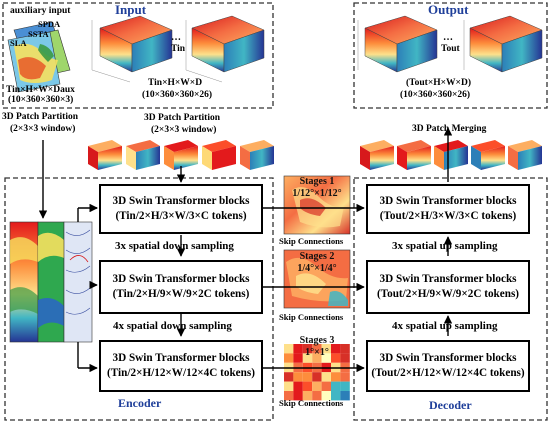  I want to click on decoder-block-1-title: 3D Swin Transformer blocks, so click(448, 201).